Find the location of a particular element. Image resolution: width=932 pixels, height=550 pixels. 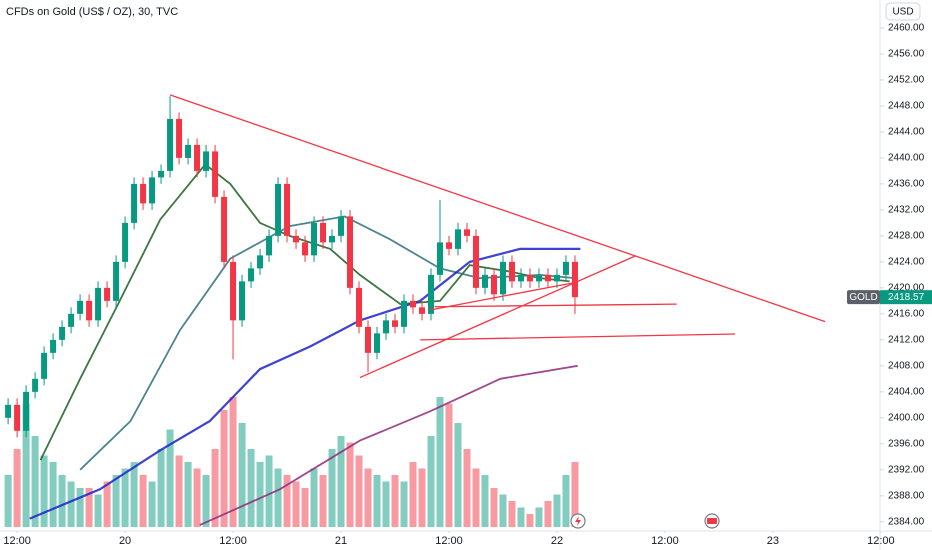

x-tick-label: 20 is located at coordinates (125, 541).